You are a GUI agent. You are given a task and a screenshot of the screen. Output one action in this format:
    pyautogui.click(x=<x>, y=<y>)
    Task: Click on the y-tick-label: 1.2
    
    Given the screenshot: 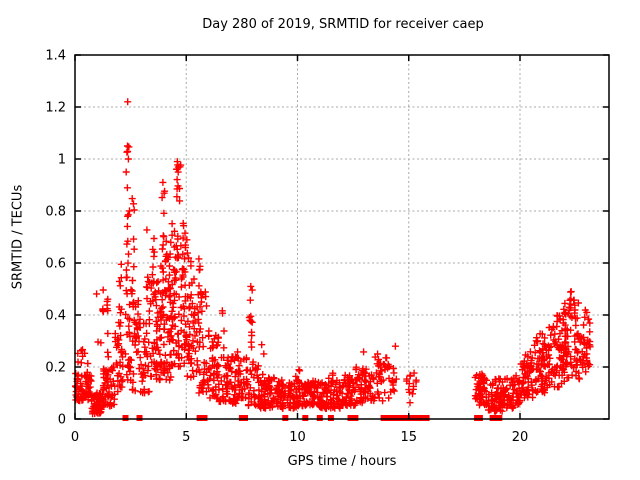 What is the action you would take?
    pyautogui.click(x=55, y=108)
    